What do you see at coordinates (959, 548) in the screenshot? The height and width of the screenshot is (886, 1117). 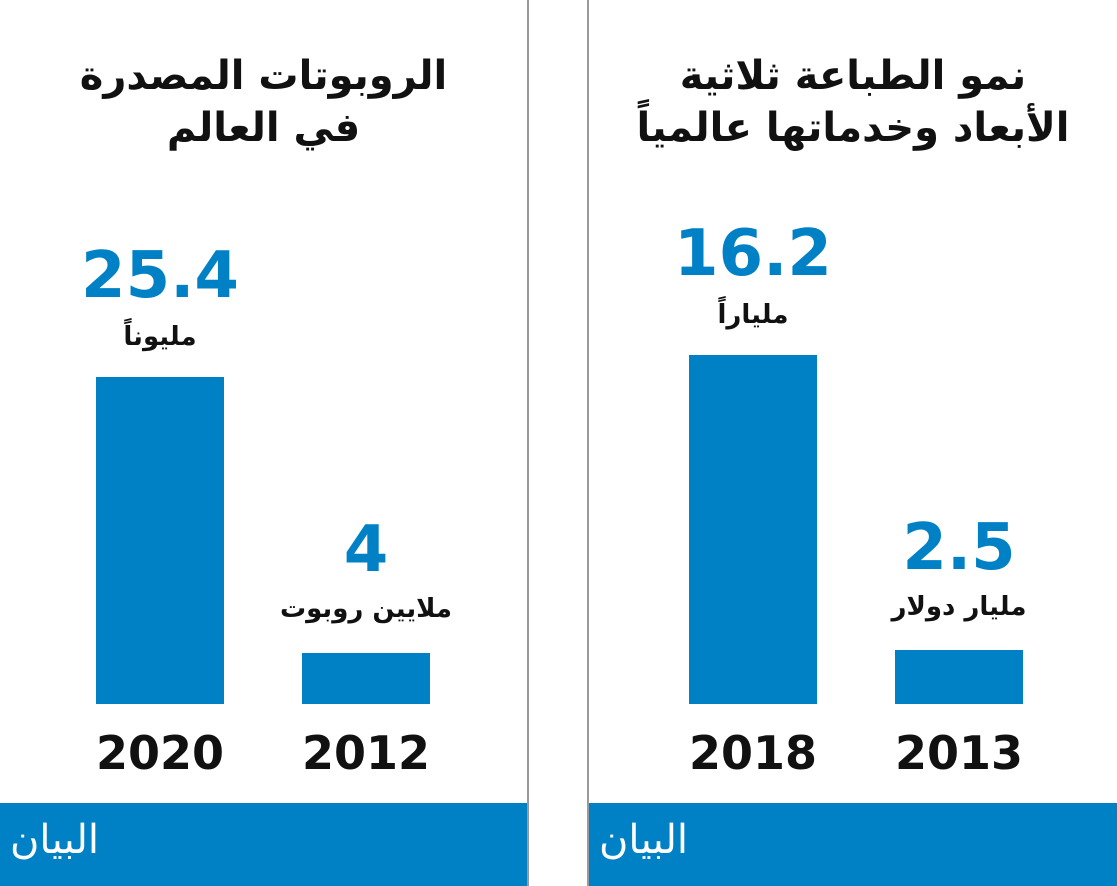 I see `value-label: 2.5` at bounding box center [959, 548].